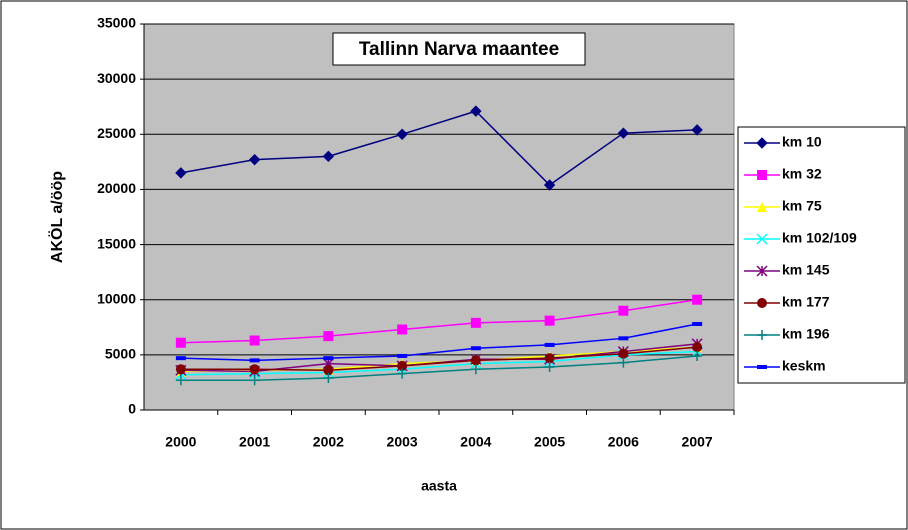 The image size is (908, 530). What do you see at coordinates (806, 334) in the screenshot?
I see `legend-label: km 196` at bounding box center [806, 334].